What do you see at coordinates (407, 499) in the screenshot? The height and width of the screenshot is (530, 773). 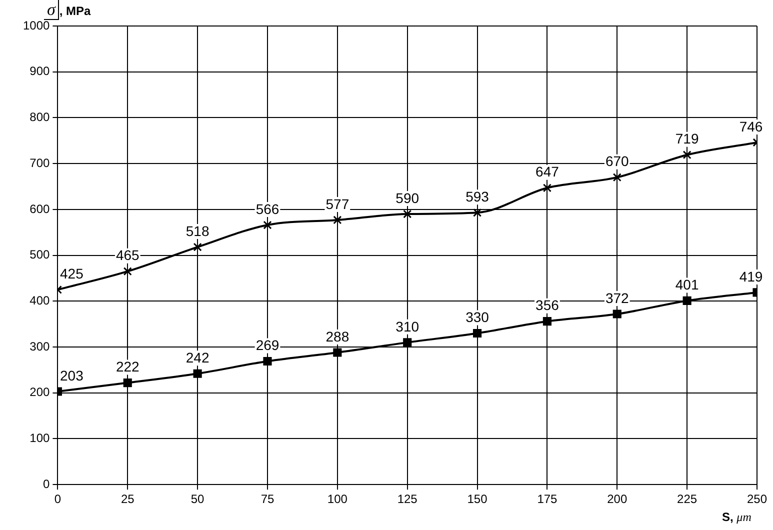 I see `x-tick-label: 125` at bounding box center [407, 499].